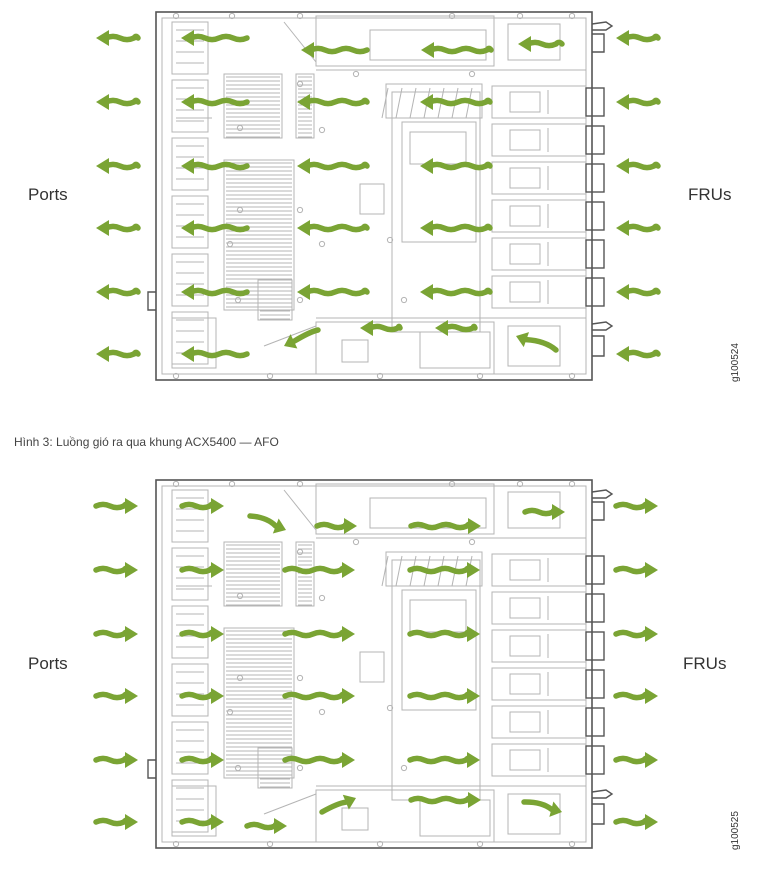  What do you see at coordinates (151, 301) in the screenshot?
I see `left-clip` at bounding box center [151, 301].